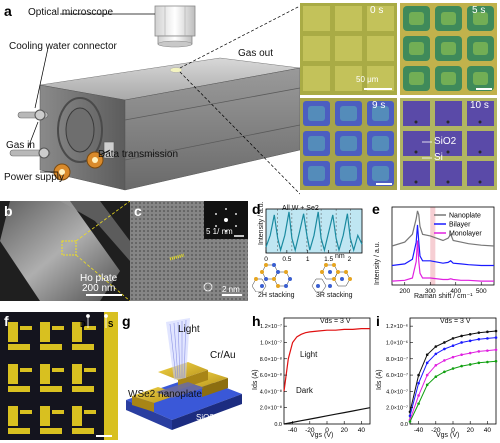 This screenshot has height=443, width=500. Describe the element at coordinates (126, 321) in the screenshot. I see `panel-label-g: g` at that location.